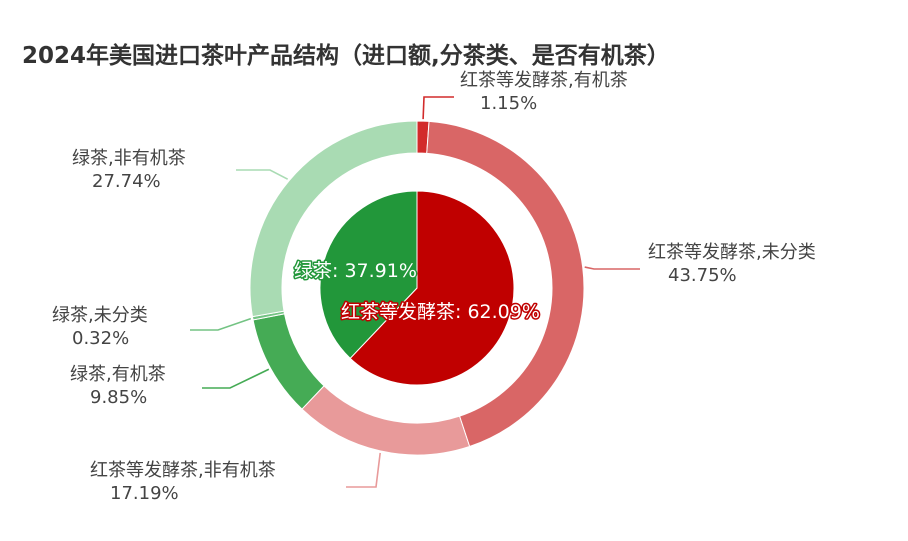  I want to click on chart-title: 2024年美国进口茶叶产品结构（进口额,分茶类、是否有机茶）, so click(346, 55).